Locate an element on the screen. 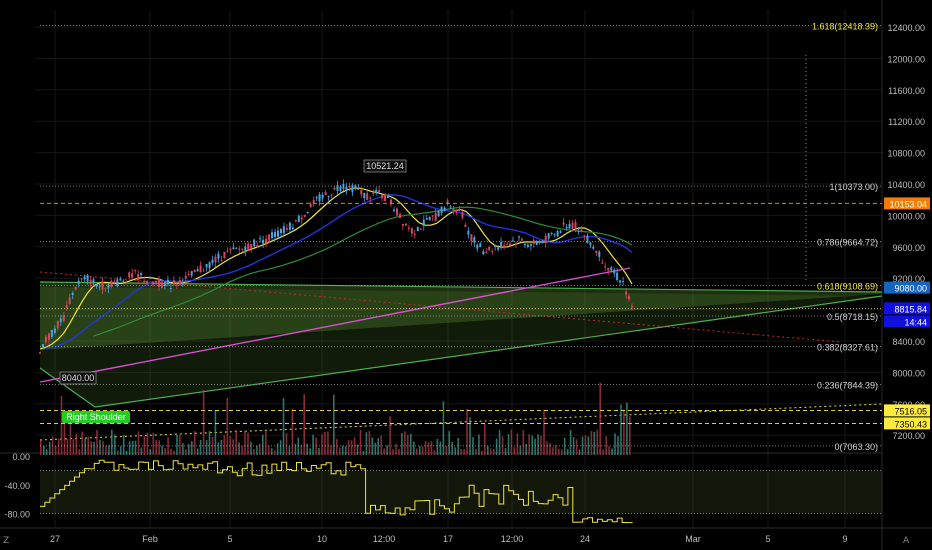 This screenshot has width=932, height=550. price-tick: 11600.00 is located at coordinates (906, 91).